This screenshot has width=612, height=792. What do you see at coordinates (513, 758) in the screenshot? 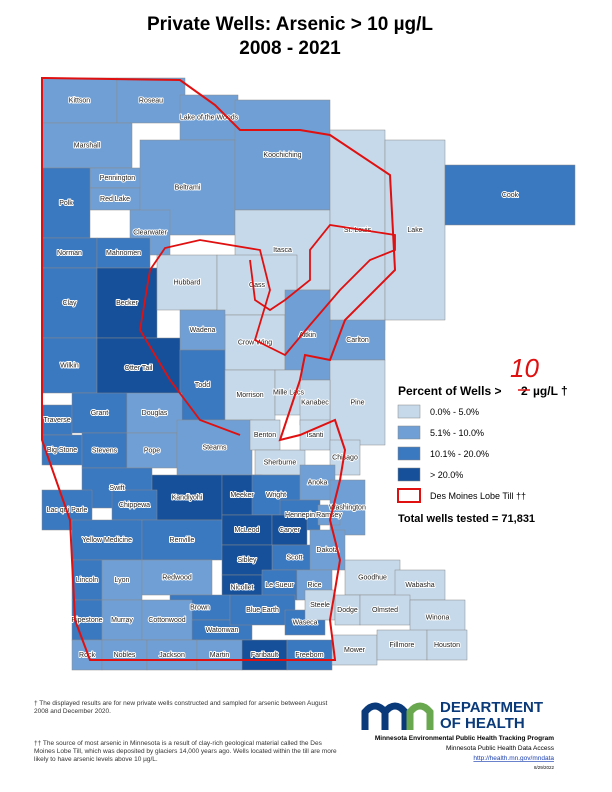
I see `logo-url: http://health.mn.gov/mndata` at bounding box center [513, 758].